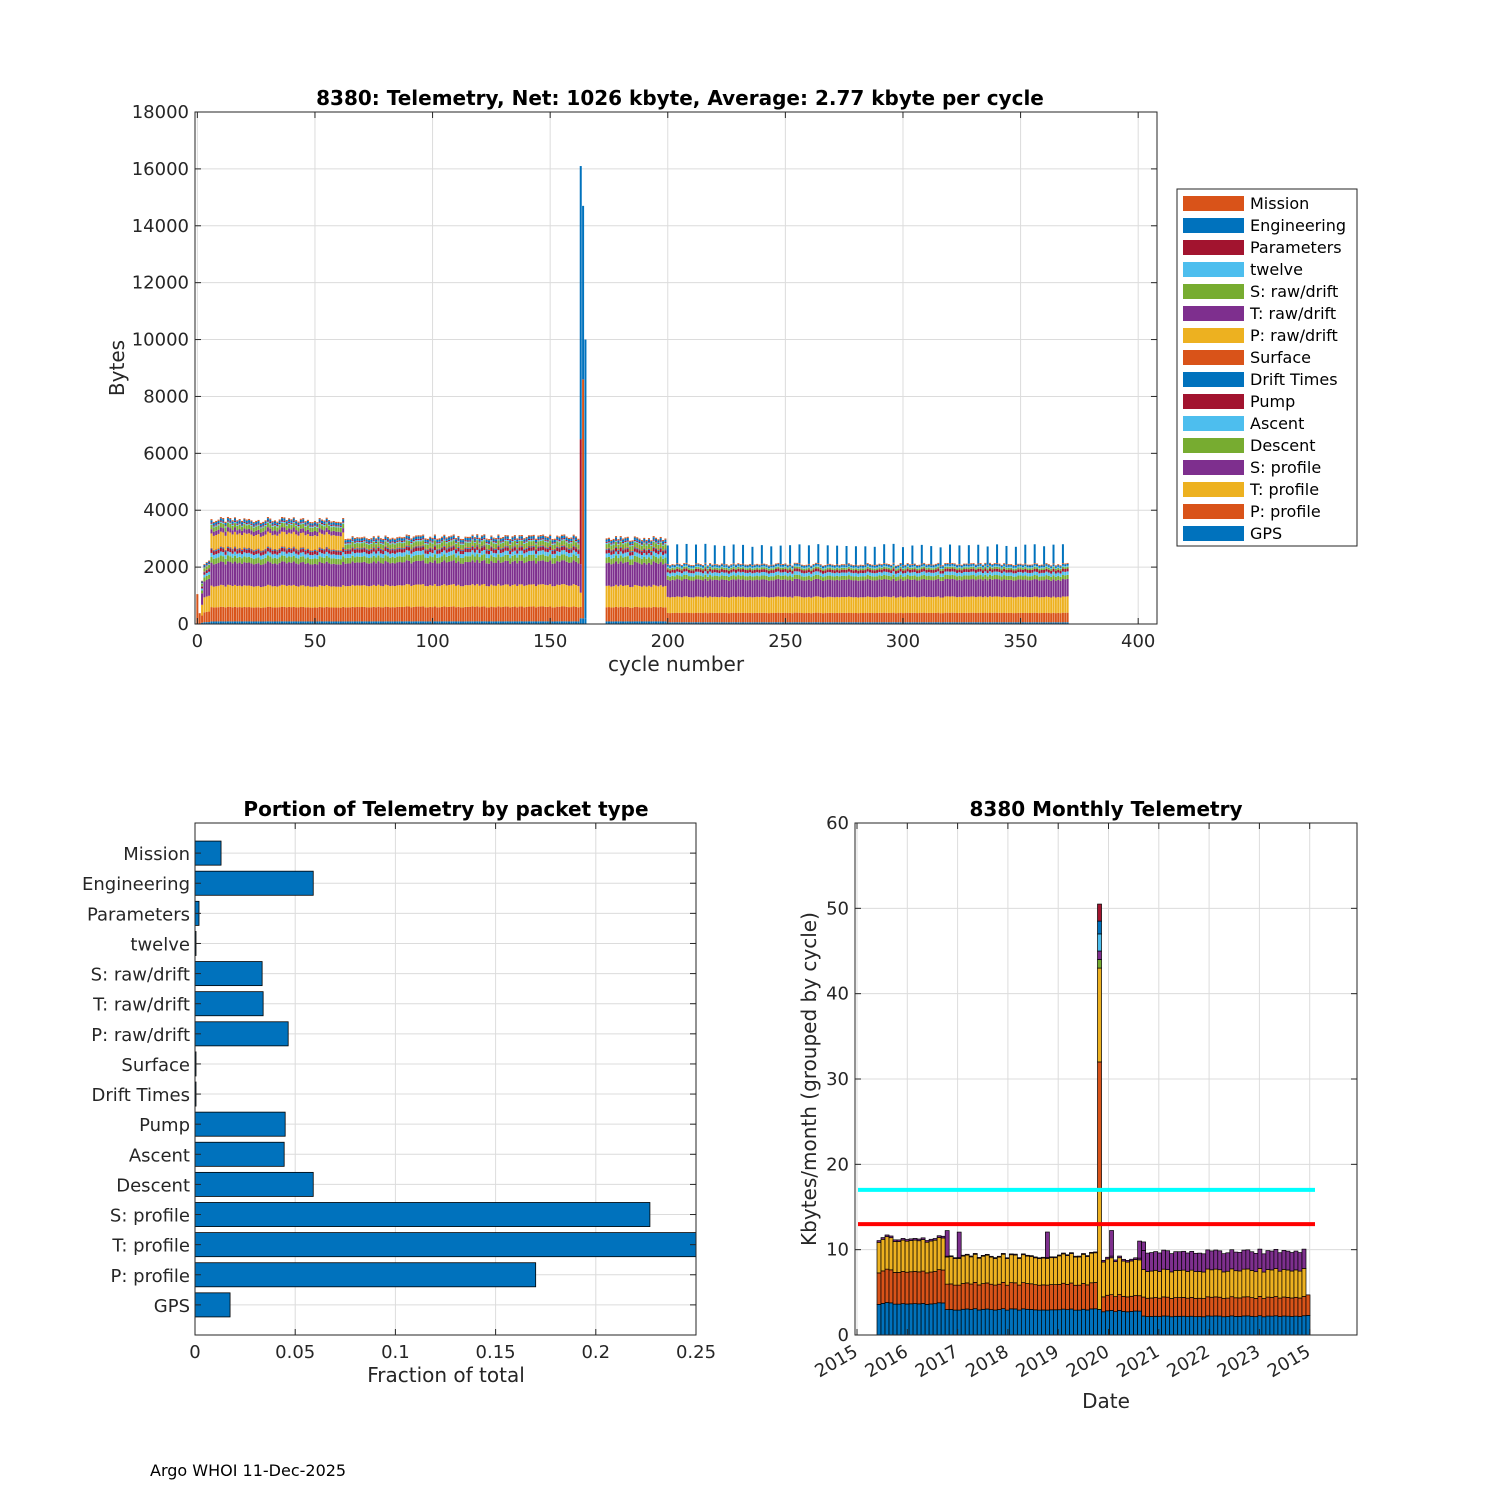 Image resolution: width=1500 pixels, height=1500 pixels. Describe the element at coordinates (160, 169) in the screenshot. I see `telemetry-ytick-label: 16000` at that location.